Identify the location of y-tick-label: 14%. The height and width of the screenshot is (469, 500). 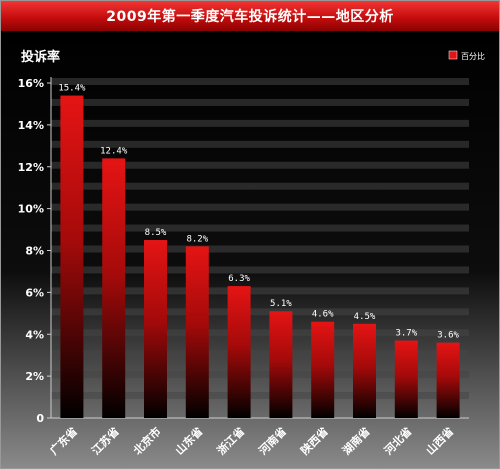
(31, 125).